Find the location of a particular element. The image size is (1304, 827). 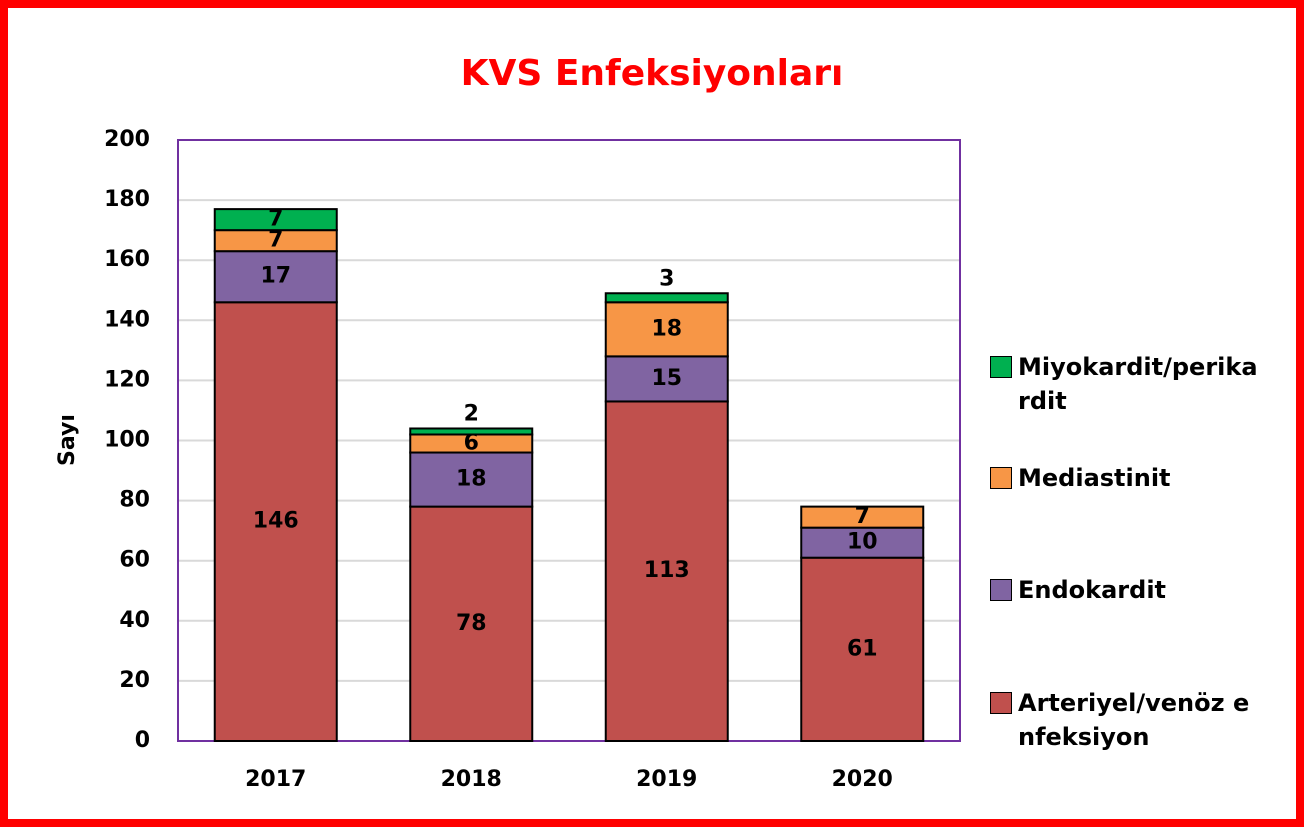

legend-item: Arteriyel/venöz enfeksiyon is located at coordinates (1125, 720).